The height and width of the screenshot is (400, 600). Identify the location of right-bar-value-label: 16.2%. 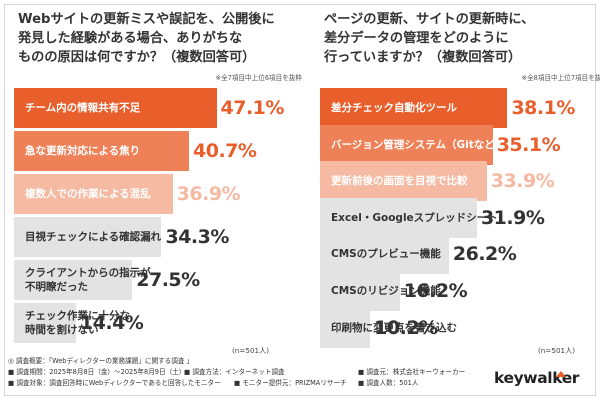
(435, 291).